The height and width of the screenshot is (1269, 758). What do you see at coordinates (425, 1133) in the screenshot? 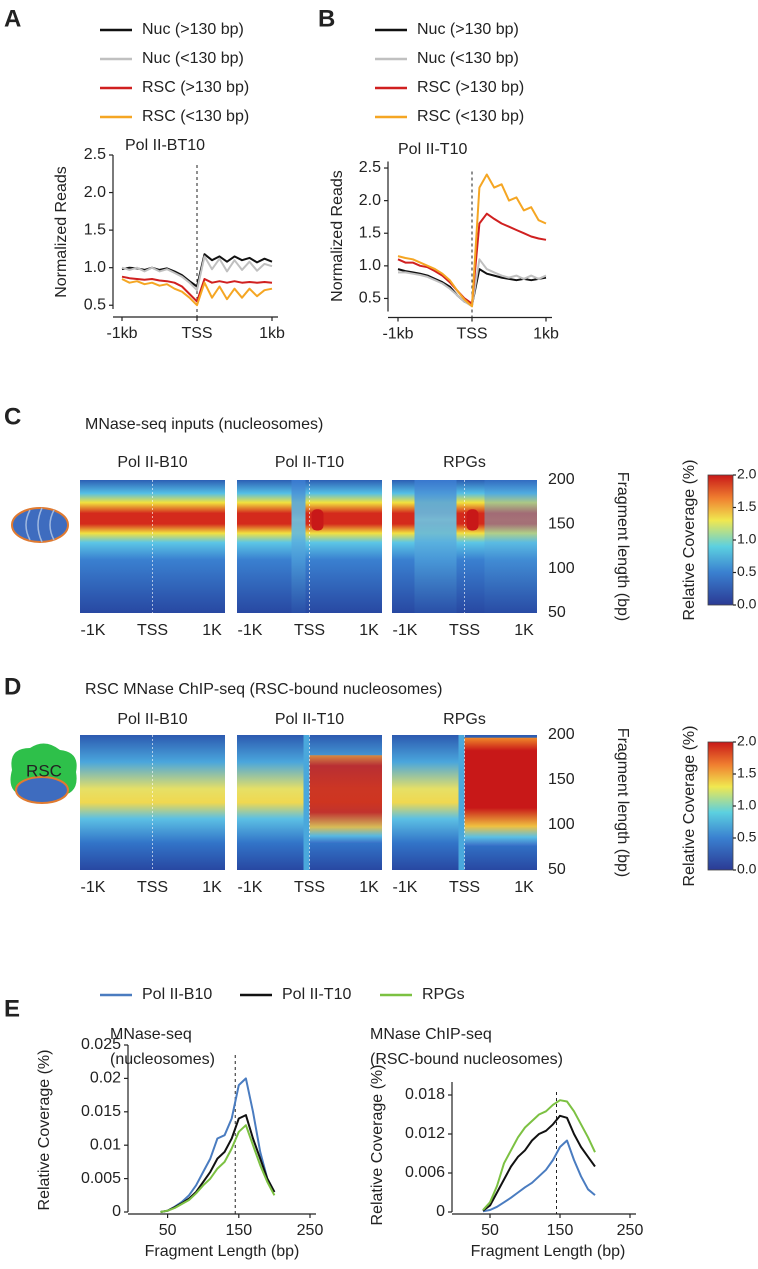
I see `y-tick-label: 0.012` at bounding box center [425, 1133].